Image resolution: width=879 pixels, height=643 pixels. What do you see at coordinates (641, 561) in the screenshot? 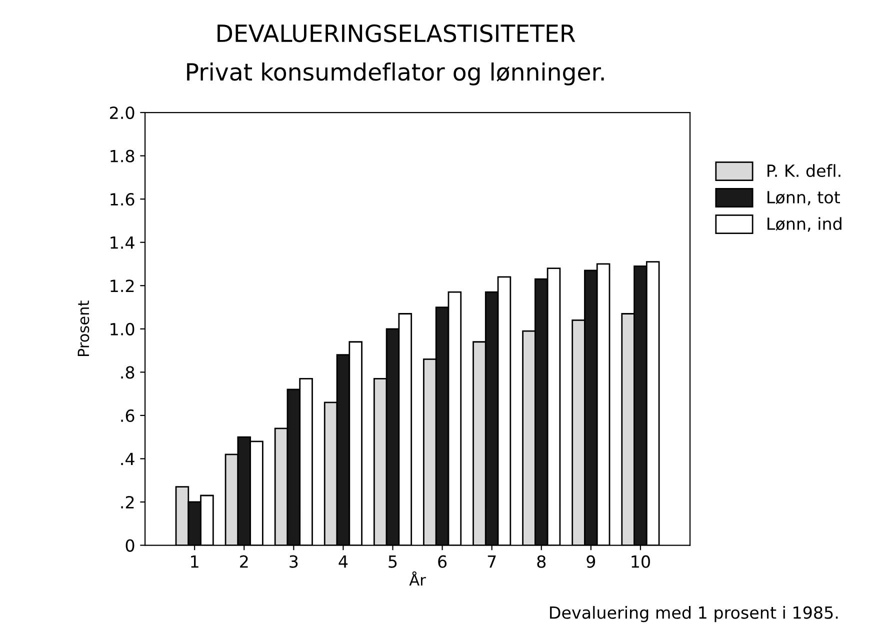
I see `x-tick-label: 10` at bounding box center [641, 561].